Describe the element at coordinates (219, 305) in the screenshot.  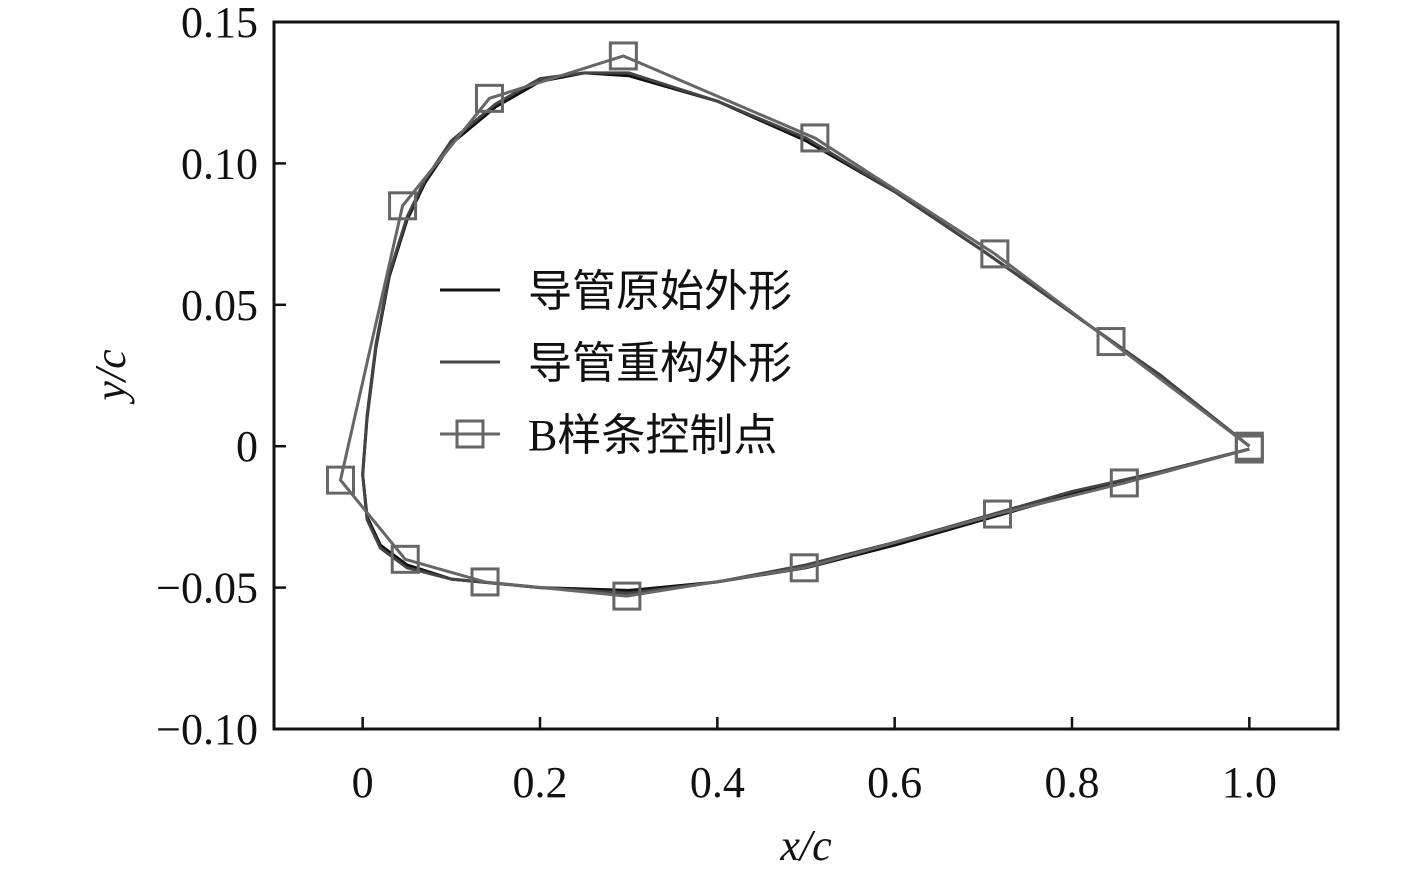
I see `y-tick-label: 0.05` at that location.